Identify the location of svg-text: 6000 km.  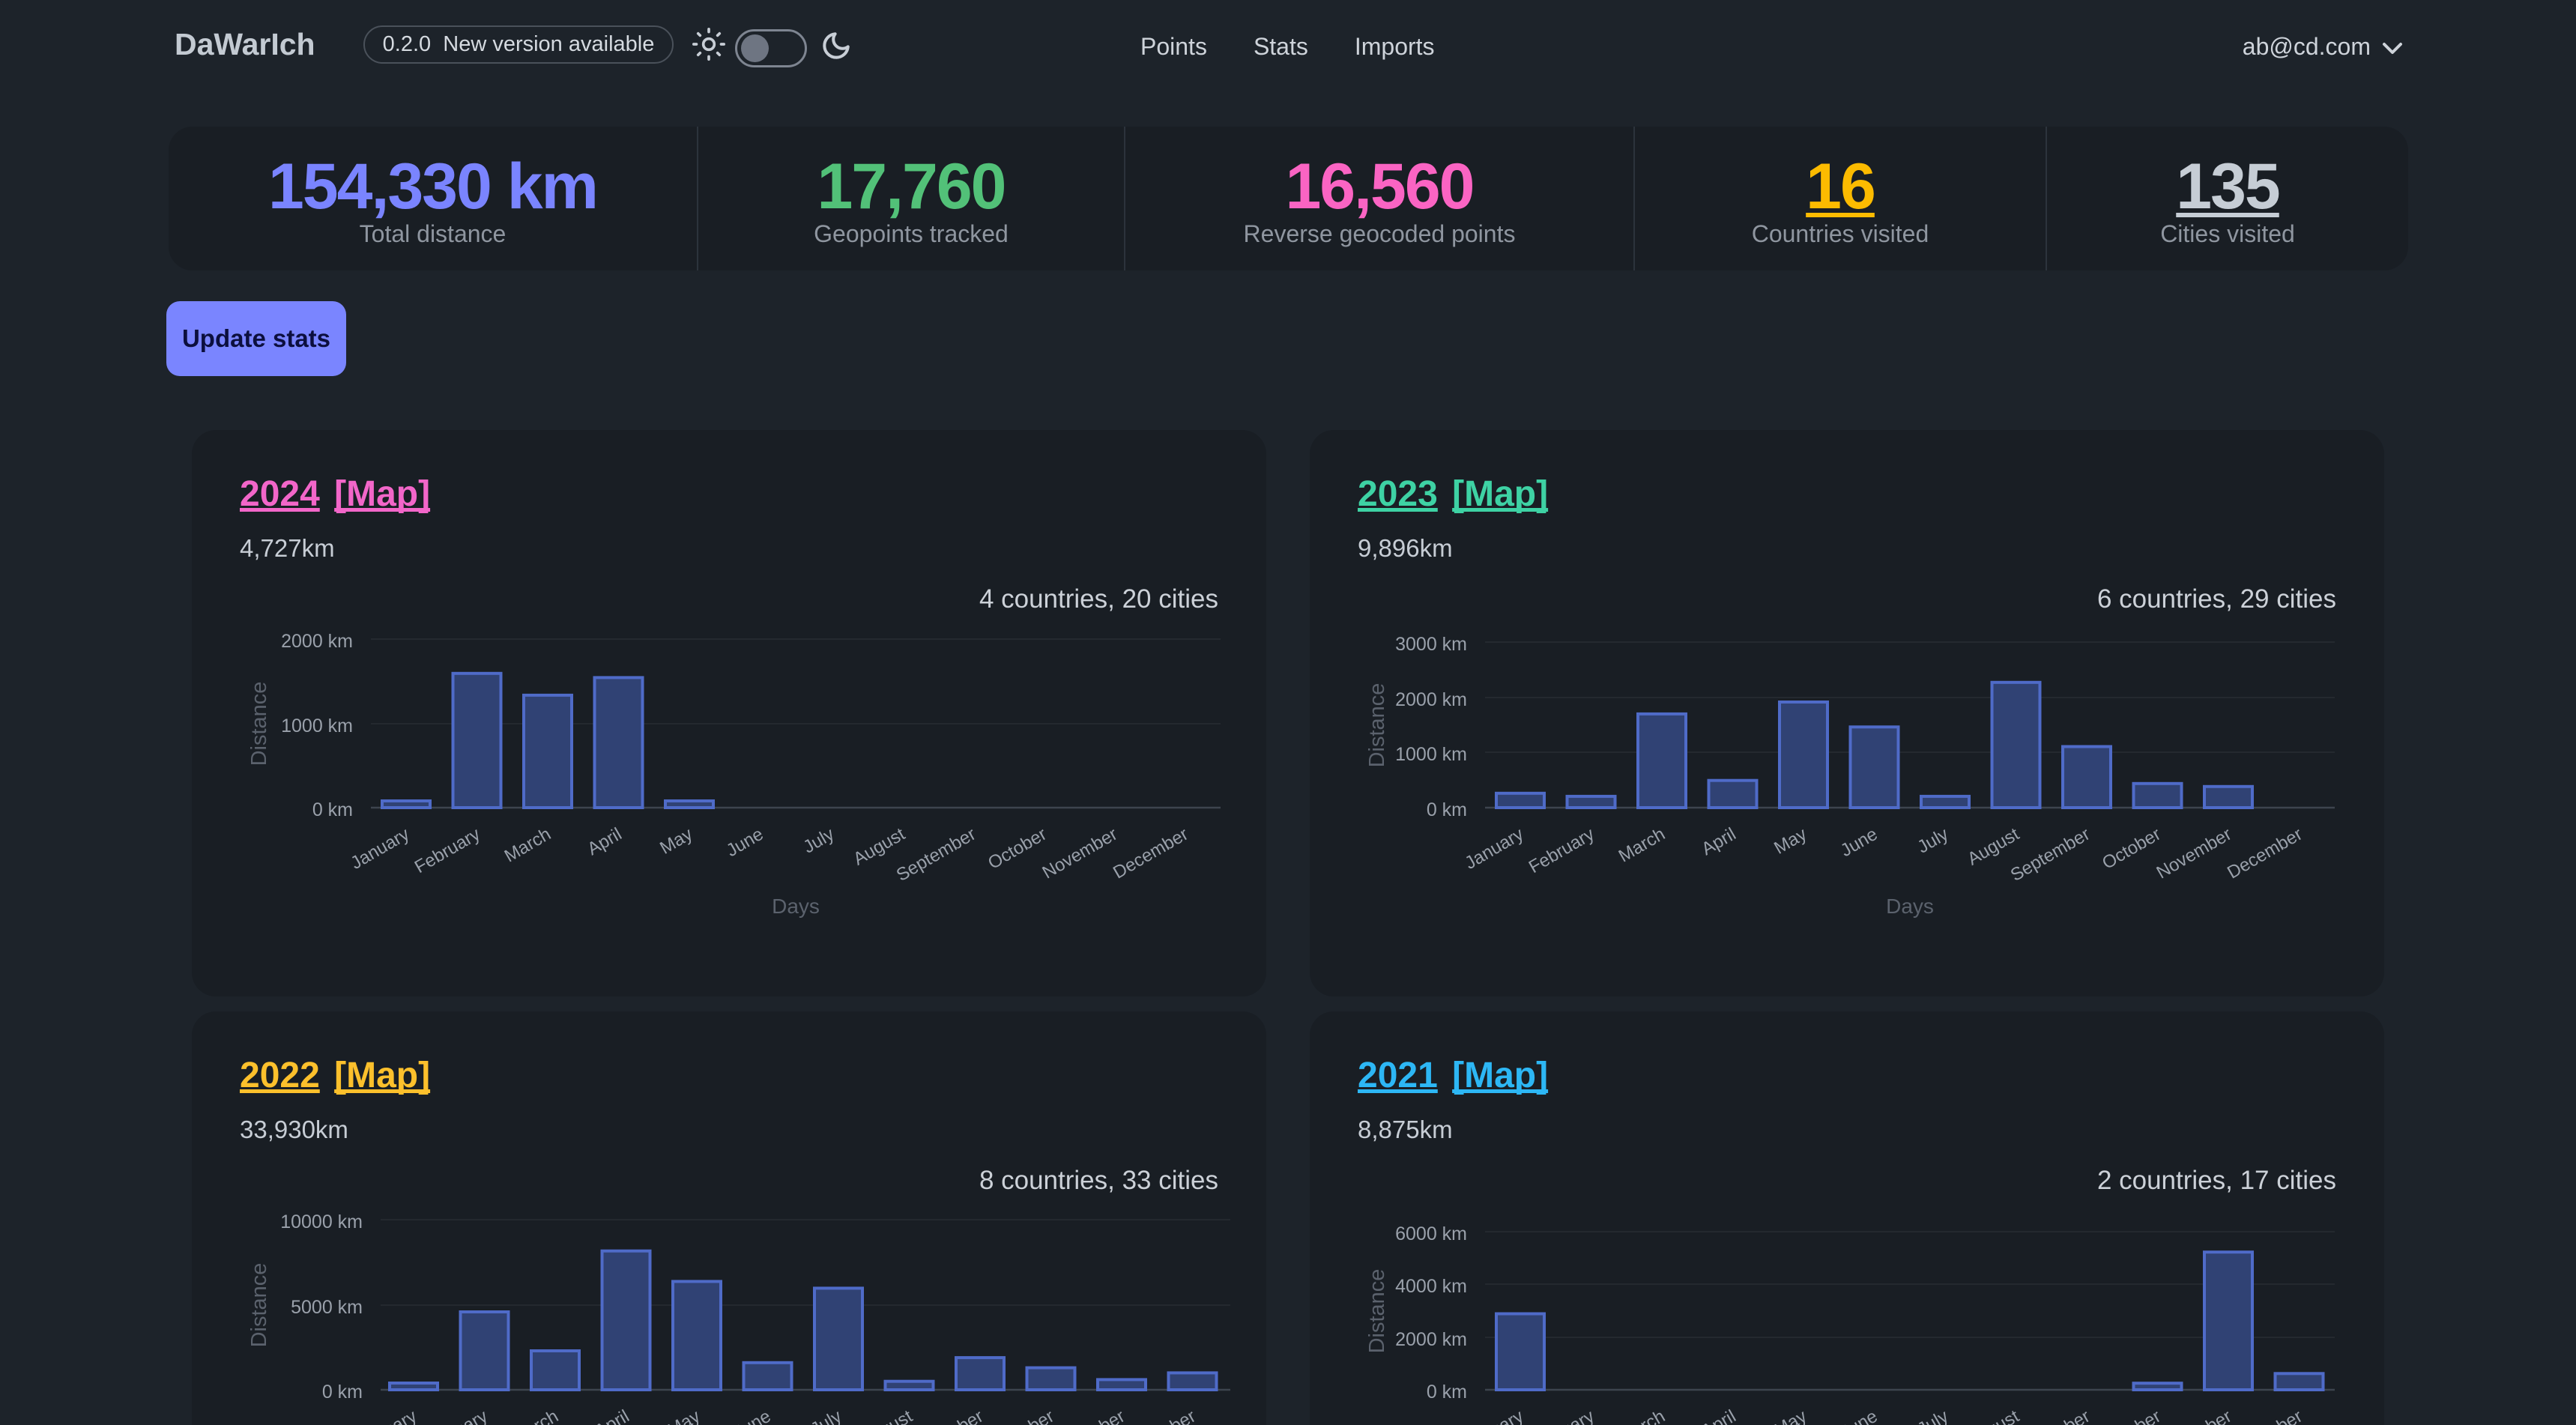
(1431, 1233).